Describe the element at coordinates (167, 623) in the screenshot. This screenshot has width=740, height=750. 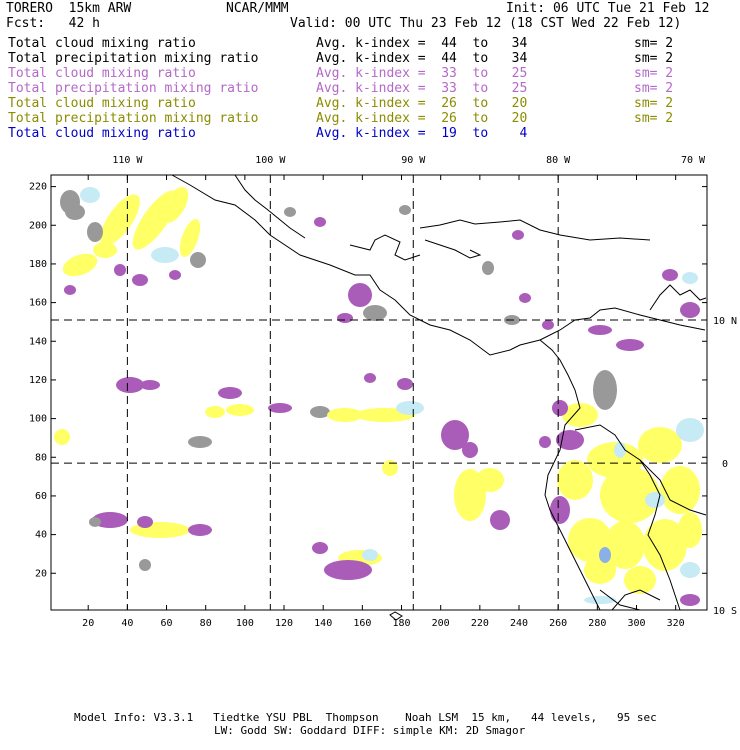
I see `x-tick-label: 60` at that location.